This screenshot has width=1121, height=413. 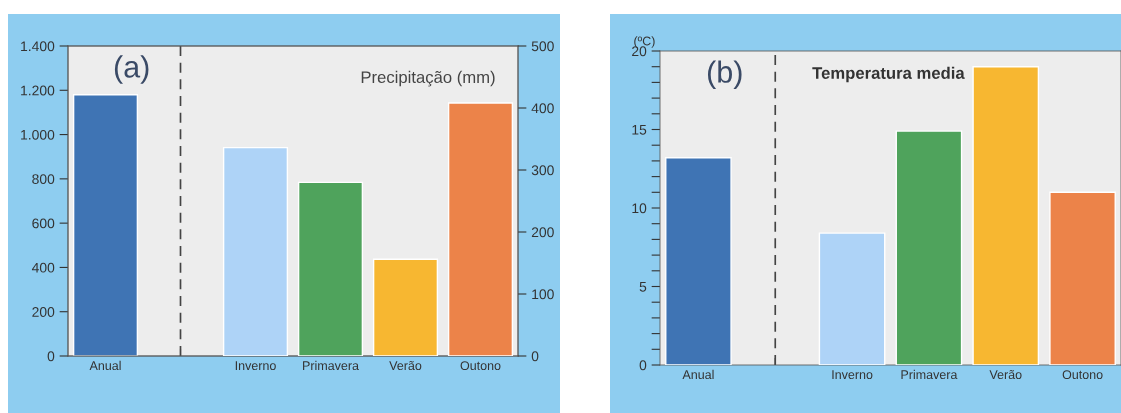 I want to click on y-tick-label: 1.000, so click(x=38, y=134).